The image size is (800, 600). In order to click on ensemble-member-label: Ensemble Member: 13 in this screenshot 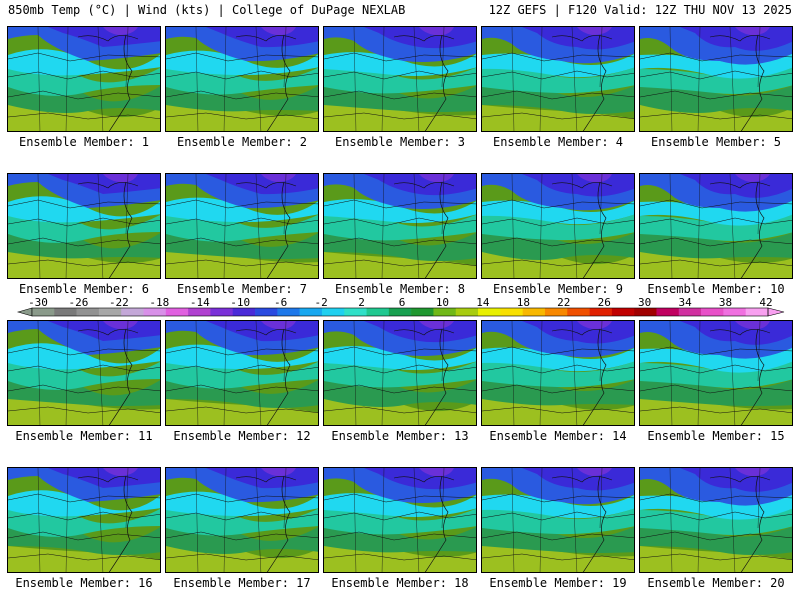, I will do `click(400, 436)`.